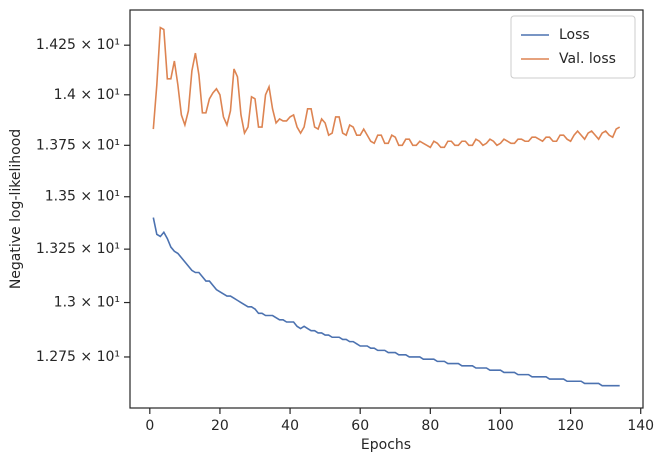  I want to click on y-tick-label: 1.35 × 10¹, so click(82, 197).